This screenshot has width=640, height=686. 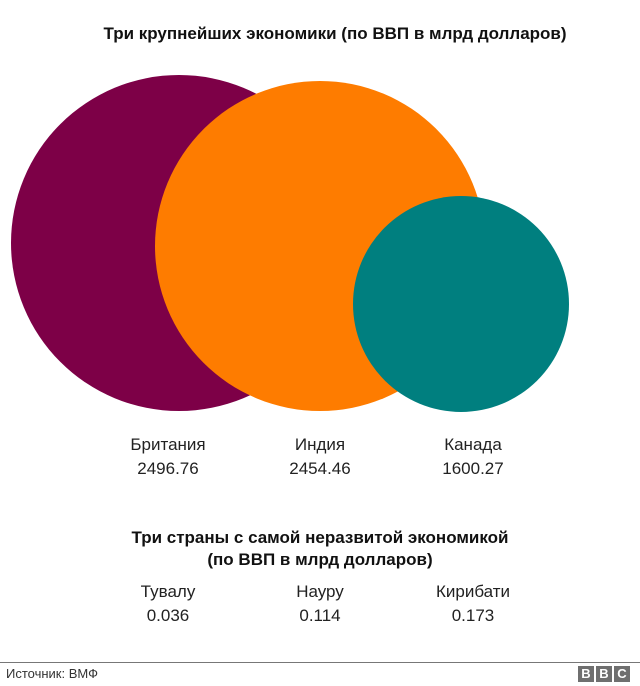 What do you see at coordinates (168, 457) in the screenshot?
I see `label-britain: Британия 2496.76` at bounding box center [168, 457].